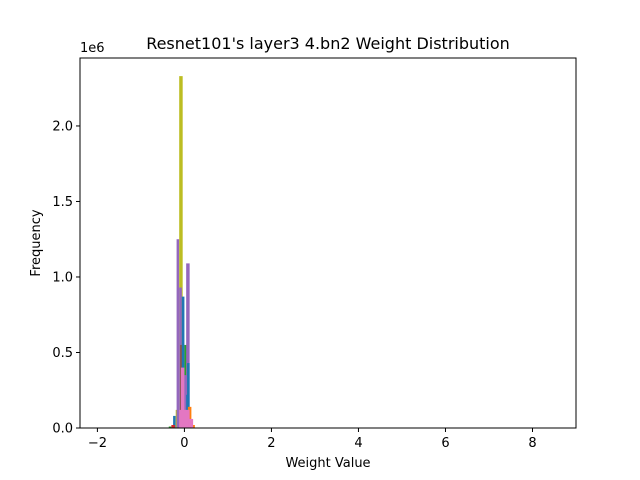 The width and height of the screenshot is (640, 480). What do you see at coordinates (532, 443) in the screenshot?
I see `x-tick-label: 8` at bounding box center [532, 443].